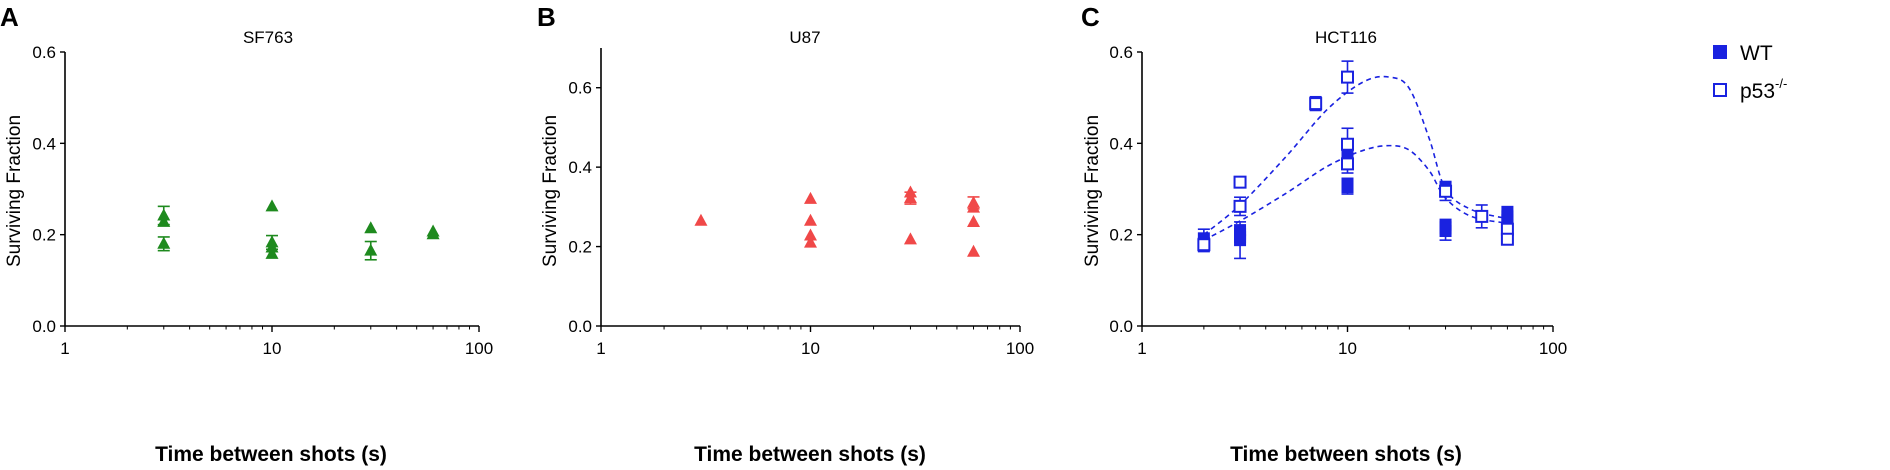 The width and height of the screenshot is (1890, 470). Describe the element at coordinates (580, 326) in the screenshot. I see `panel-b-y-tick-label: 0.0` at that location.